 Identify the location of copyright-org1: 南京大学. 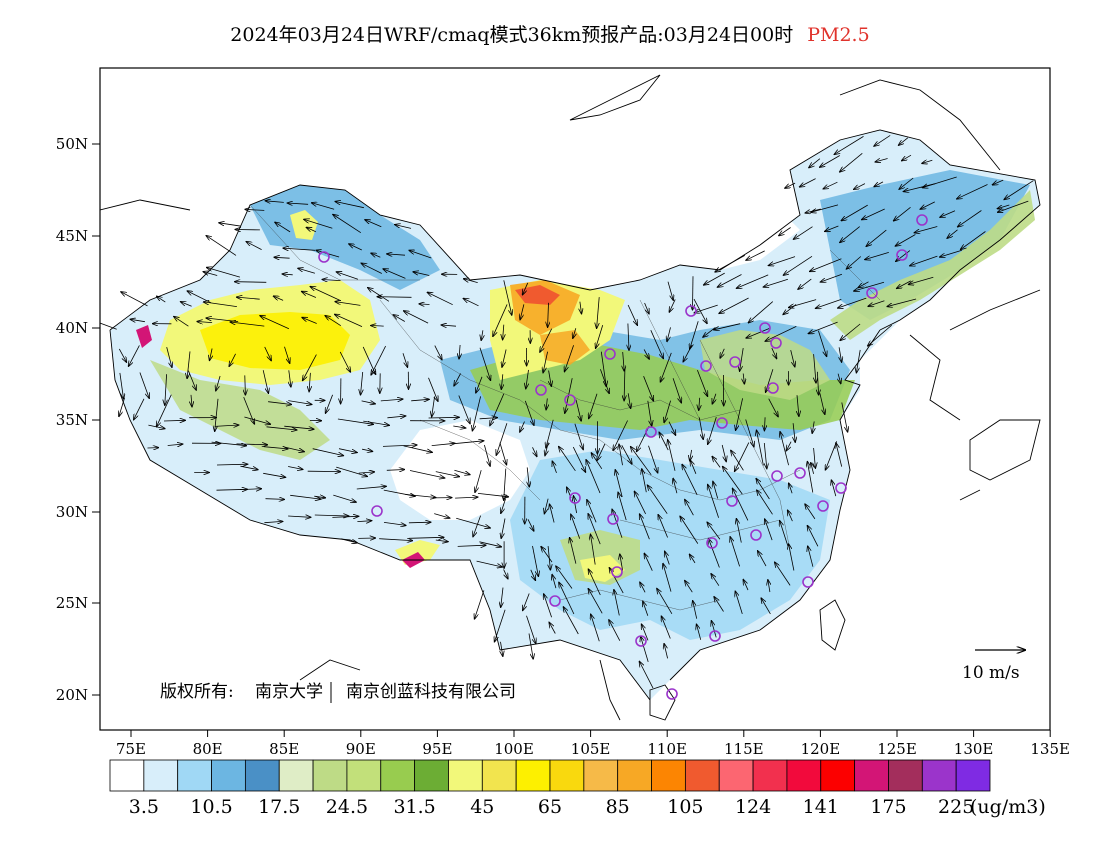
(289, 692).